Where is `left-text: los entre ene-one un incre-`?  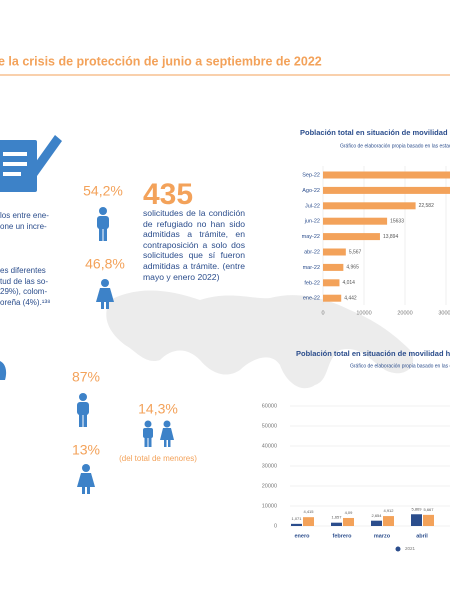 left-text: los entre ene-one un incre- is located at coordinates (24, 221).